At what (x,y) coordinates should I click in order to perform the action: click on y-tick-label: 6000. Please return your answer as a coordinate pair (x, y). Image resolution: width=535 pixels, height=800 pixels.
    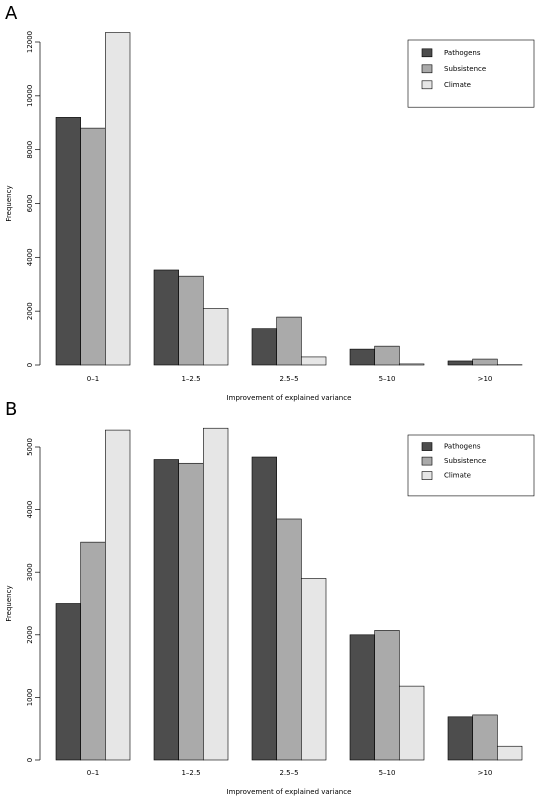
    Looking at the image, I should click on (30, 204).